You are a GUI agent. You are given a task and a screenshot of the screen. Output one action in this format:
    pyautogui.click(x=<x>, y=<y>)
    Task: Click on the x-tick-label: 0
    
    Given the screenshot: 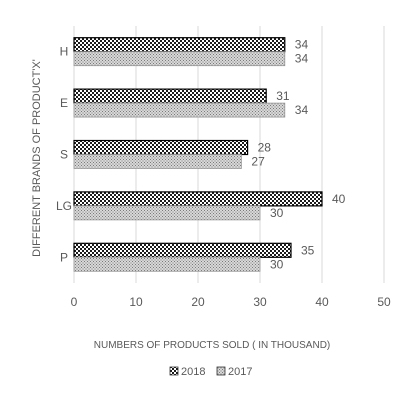 What is the action you would take?
    pyautogui.click(x=74, y=302)
    